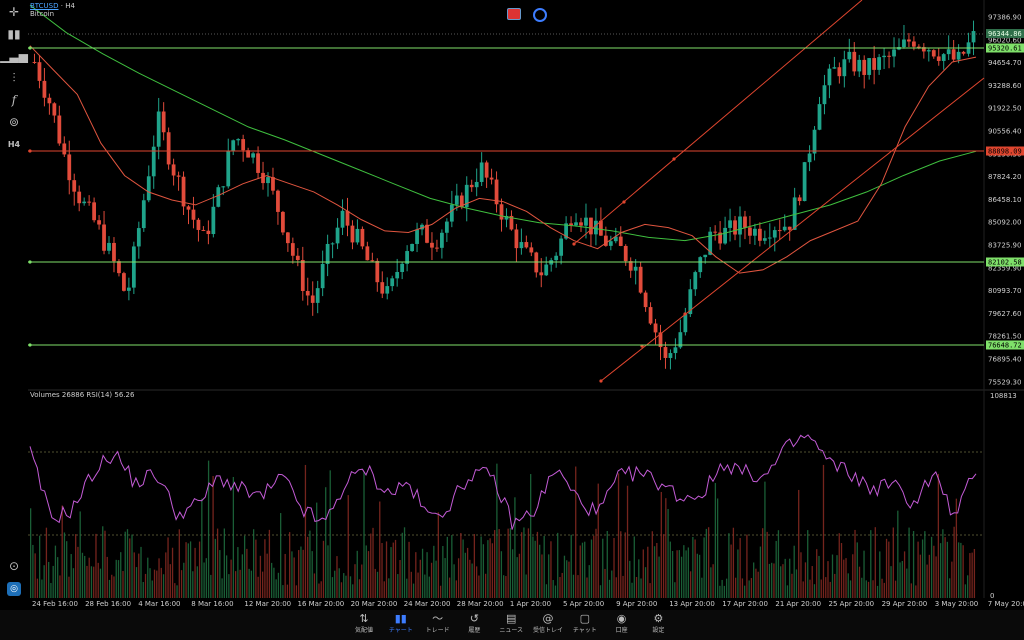  Describe the element at coordinates (14, 100) in the screenshot. I see `function-icon: f` at that location.